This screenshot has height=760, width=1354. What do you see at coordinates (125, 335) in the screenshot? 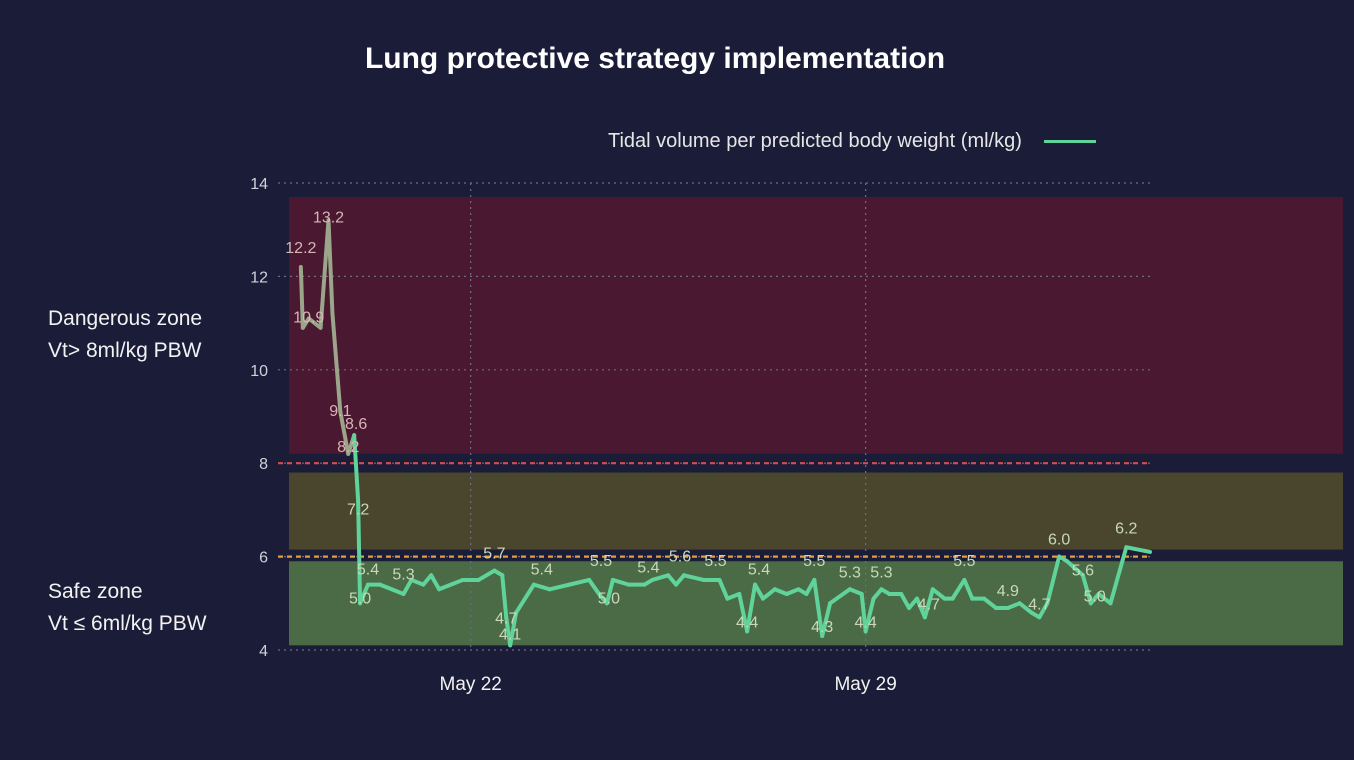
I see `danger-zone-annotation: Dangerous zone Vt> 8ml/kg PBW` at bounding box center [125, 335].